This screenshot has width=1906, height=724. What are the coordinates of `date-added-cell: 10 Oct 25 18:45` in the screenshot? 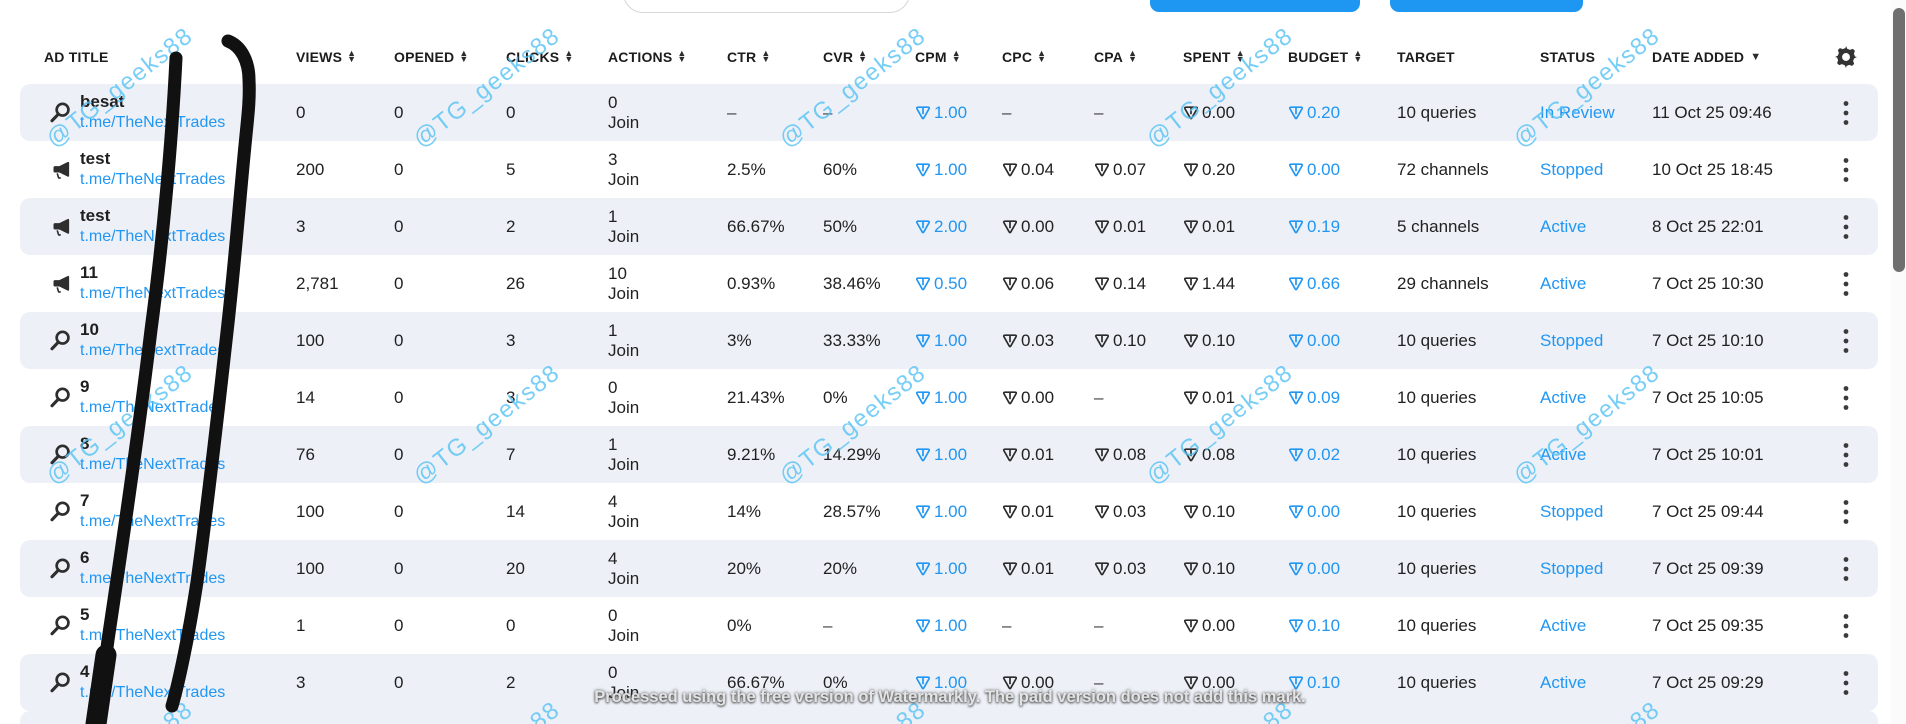 It's located at (1712, 169).